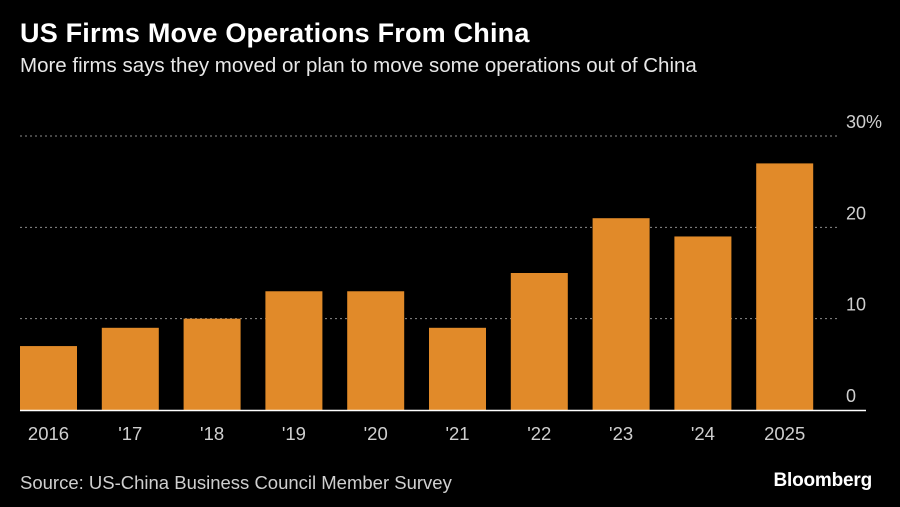 The height and width of the screenshot is (507, 900). What do you see at coordinates (851, 396) in the screenshot?
I see `y-tick-label: 0` at bounding box center [851, 396].